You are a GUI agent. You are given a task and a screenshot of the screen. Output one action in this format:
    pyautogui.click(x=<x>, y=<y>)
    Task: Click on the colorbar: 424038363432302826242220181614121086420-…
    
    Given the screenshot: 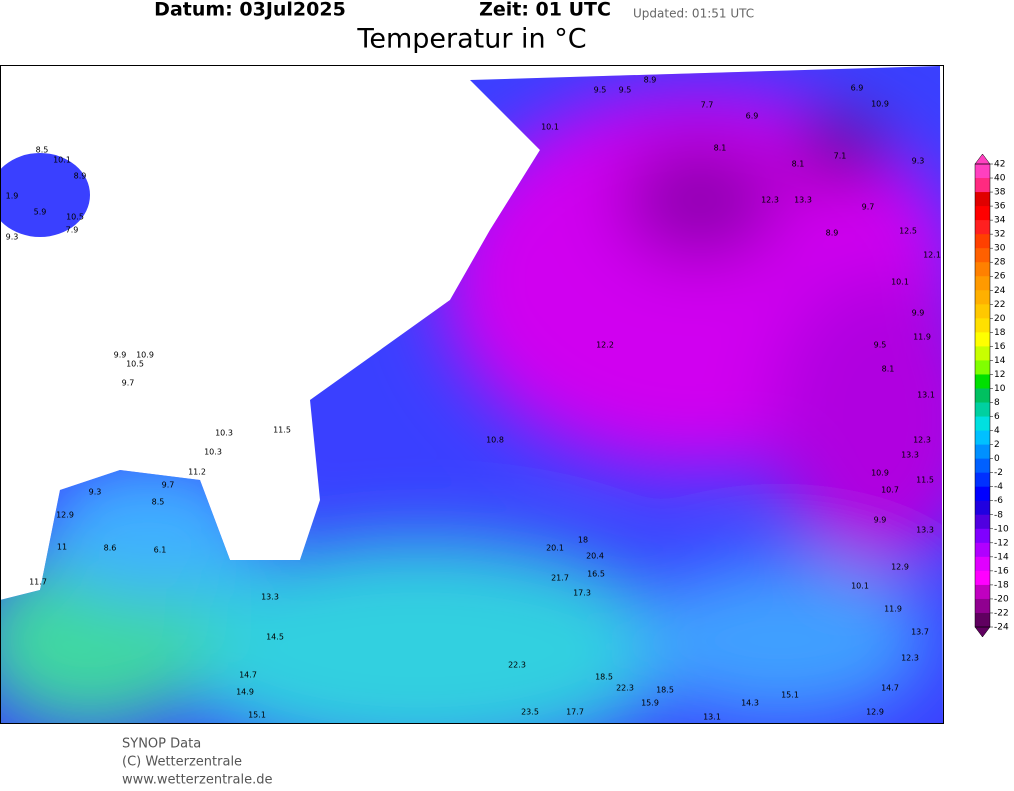 What is the action you would take?
    pyautogui.click(x=991, y=395)
    